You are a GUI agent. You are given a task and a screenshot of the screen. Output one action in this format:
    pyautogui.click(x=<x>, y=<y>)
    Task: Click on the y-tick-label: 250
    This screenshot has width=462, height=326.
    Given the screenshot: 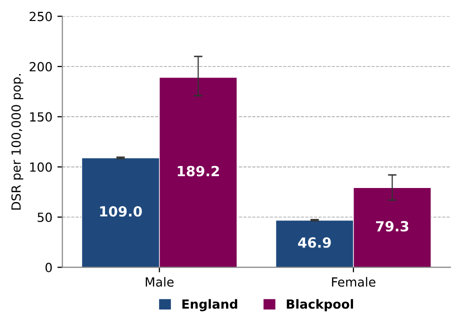 What is the action you would take?
    pyautogui.click(x=41, y=17)
    